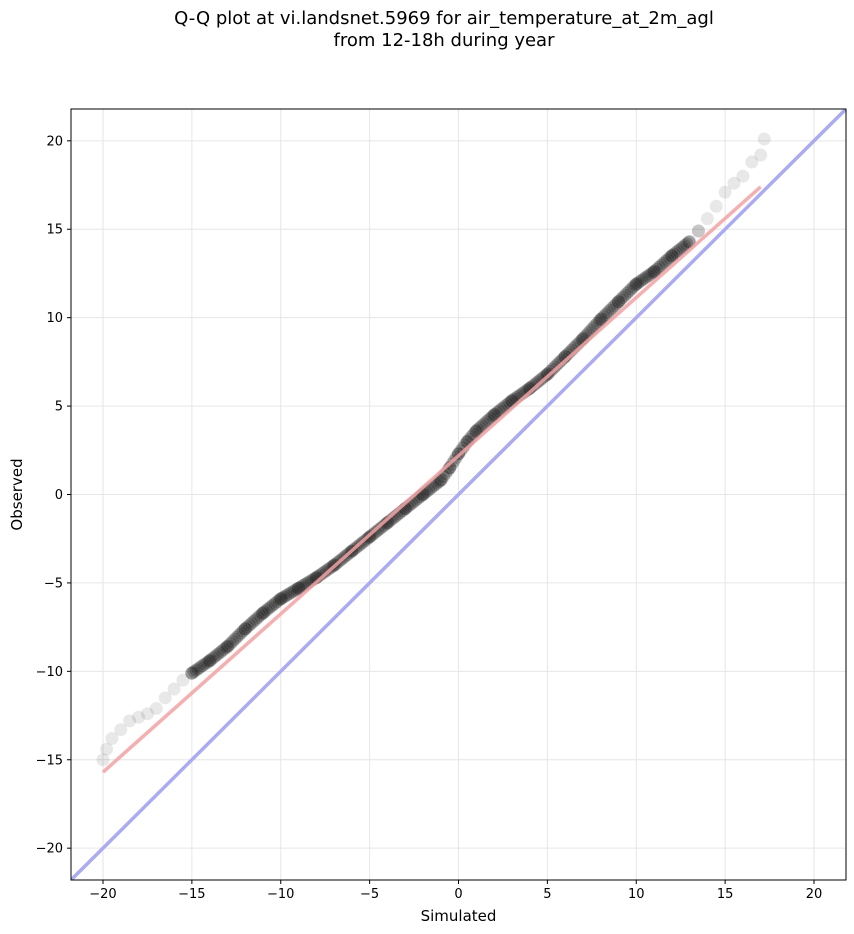 This screenshot has height=934, width=854. I want to click on x-tick-label: 10, so click(636, 894).